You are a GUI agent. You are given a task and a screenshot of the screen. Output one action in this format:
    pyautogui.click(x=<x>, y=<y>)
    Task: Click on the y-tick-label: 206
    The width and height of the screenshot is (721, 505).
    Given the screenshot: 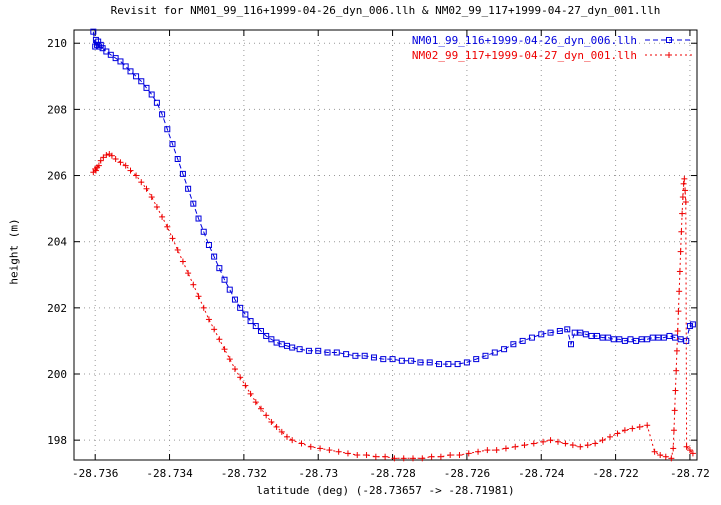 What is the action you would take?
    pyautogui.click(x=57, y=176)
    